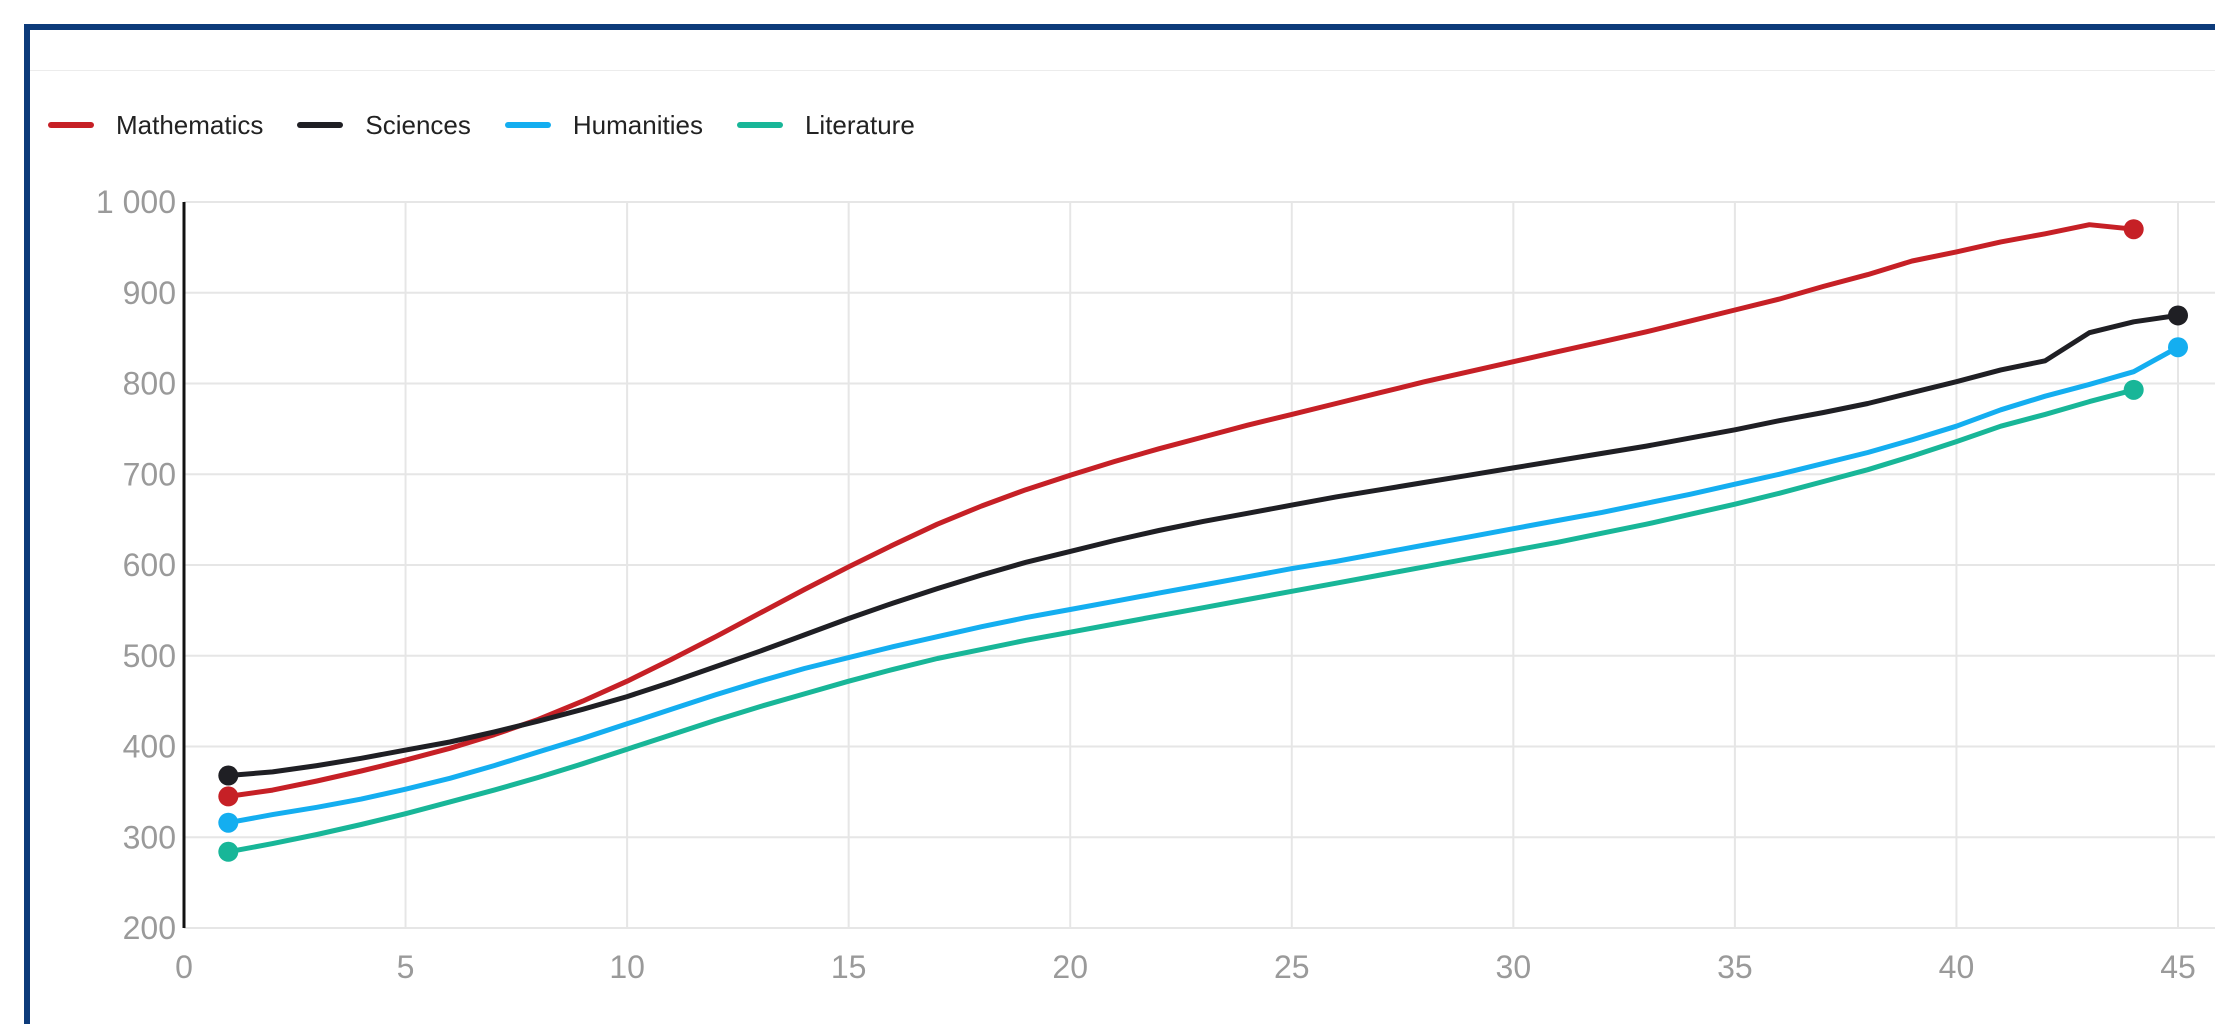 Image resolution: width=2215 pixels, height=1024 pixels. Describe the element at coordinates (2133, 389) in the screenshot. I see `data-point-literature-end` at that location.